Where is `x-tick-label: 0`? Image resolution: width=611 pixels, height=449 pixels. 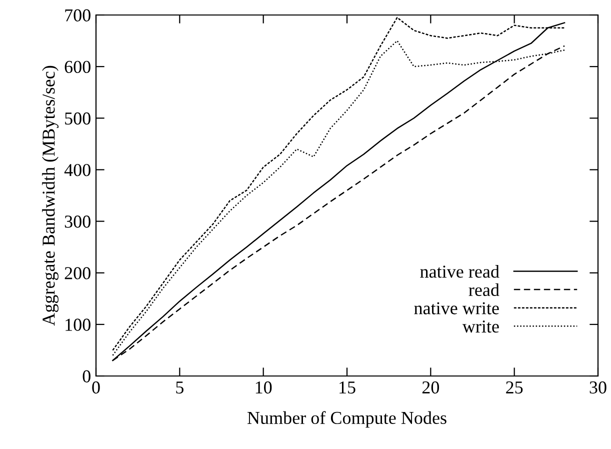
x-tick-label: 0 is located at coordinates (96, 387).